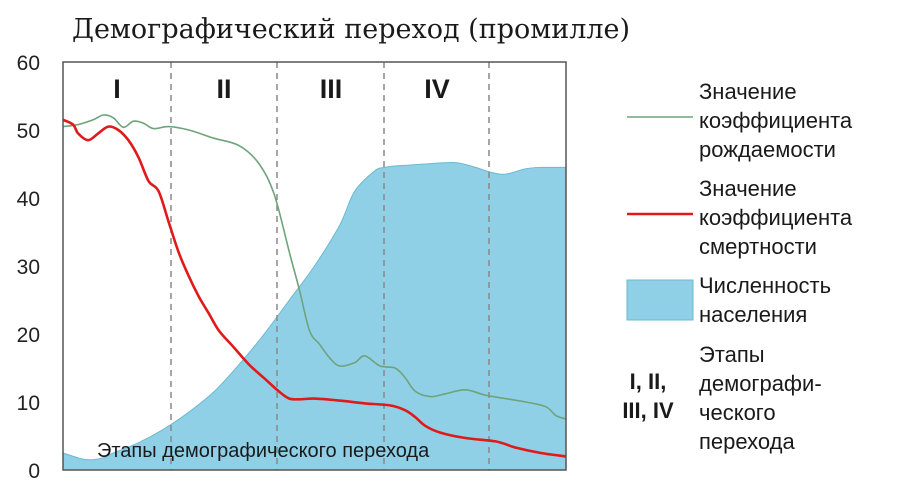 The image size is (900, 492). Describe the element at coordinates (28, 131) in the screenshot. I see `y-tick-label: 50` at that location.